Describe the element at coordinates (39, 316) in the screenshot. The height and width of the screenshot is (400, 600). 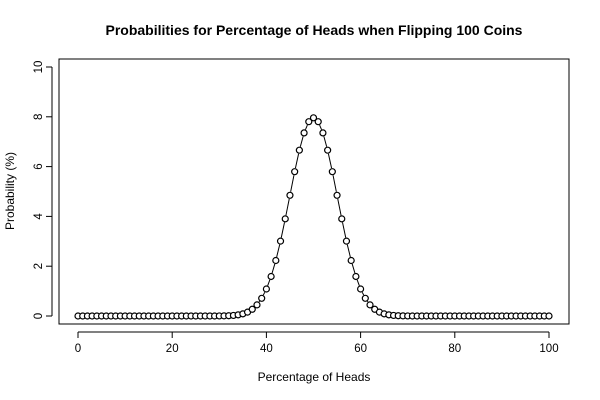
I see `y-tick-label: 0` at that location.